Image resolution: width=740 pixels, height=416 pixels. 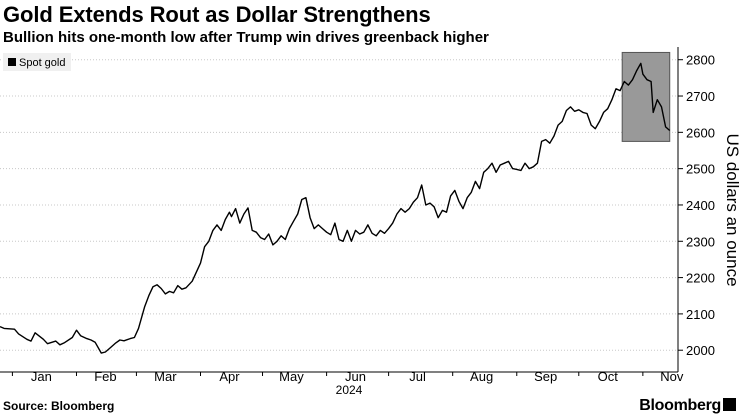 I want to click on highlight-box, so click(x=646, y=96).